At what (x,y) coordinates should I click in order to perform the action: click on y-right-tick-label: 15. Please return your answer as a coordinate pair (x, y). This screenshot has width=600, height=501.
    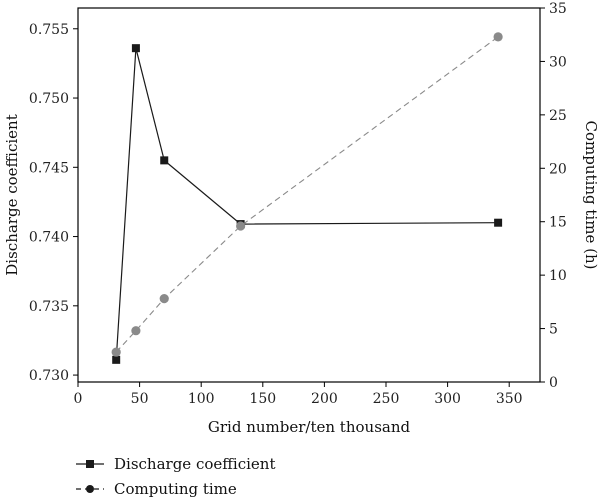
    Looking at the image, I should click on (558, 223).